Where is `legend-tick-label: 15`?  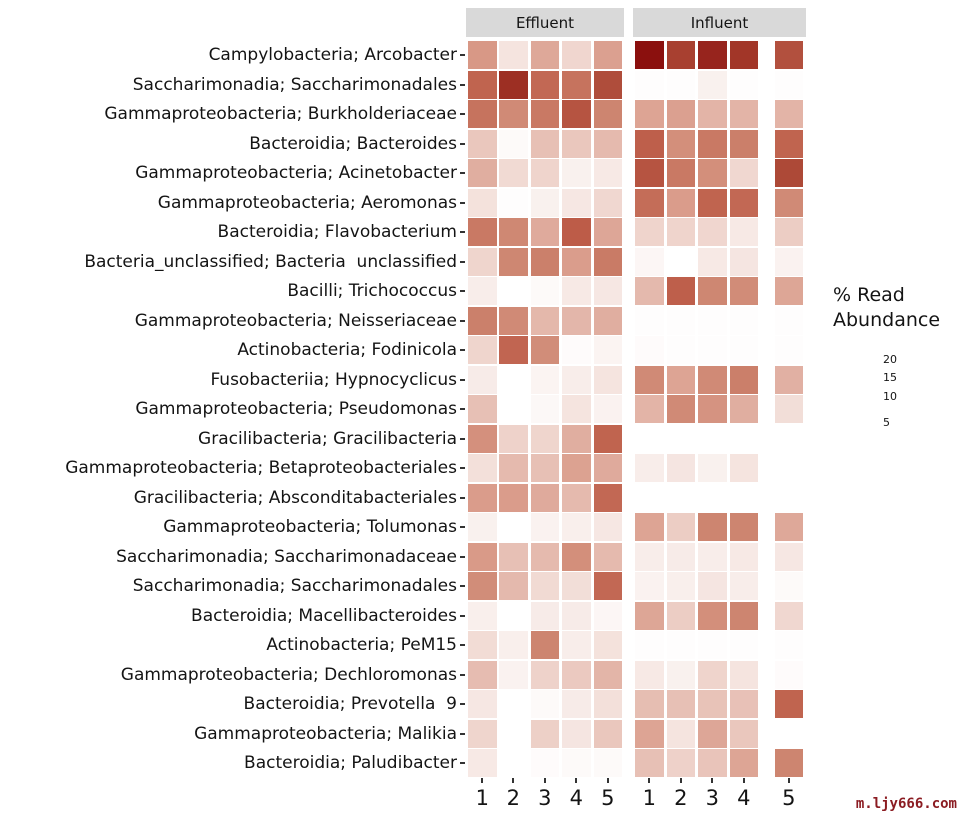 legend-tick-label: 15 is located at coordinates (890, 378).